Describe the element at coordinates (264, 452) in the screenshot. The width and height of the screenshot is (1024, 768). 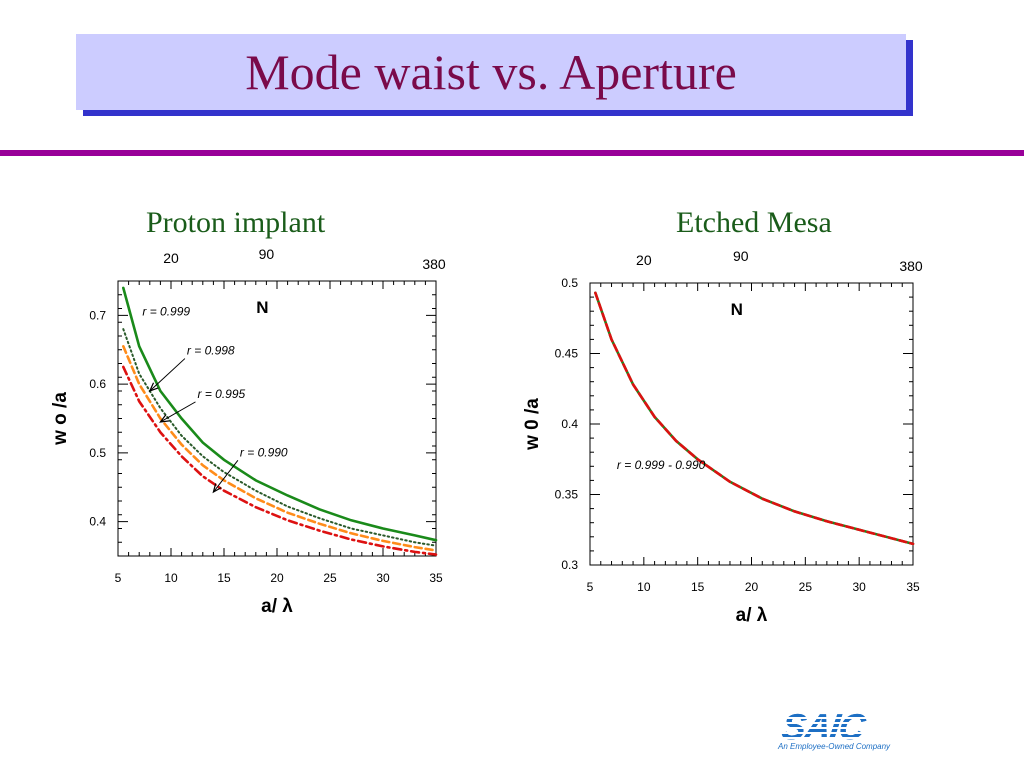
I see `annotation-label: r = 0.990` at that location.